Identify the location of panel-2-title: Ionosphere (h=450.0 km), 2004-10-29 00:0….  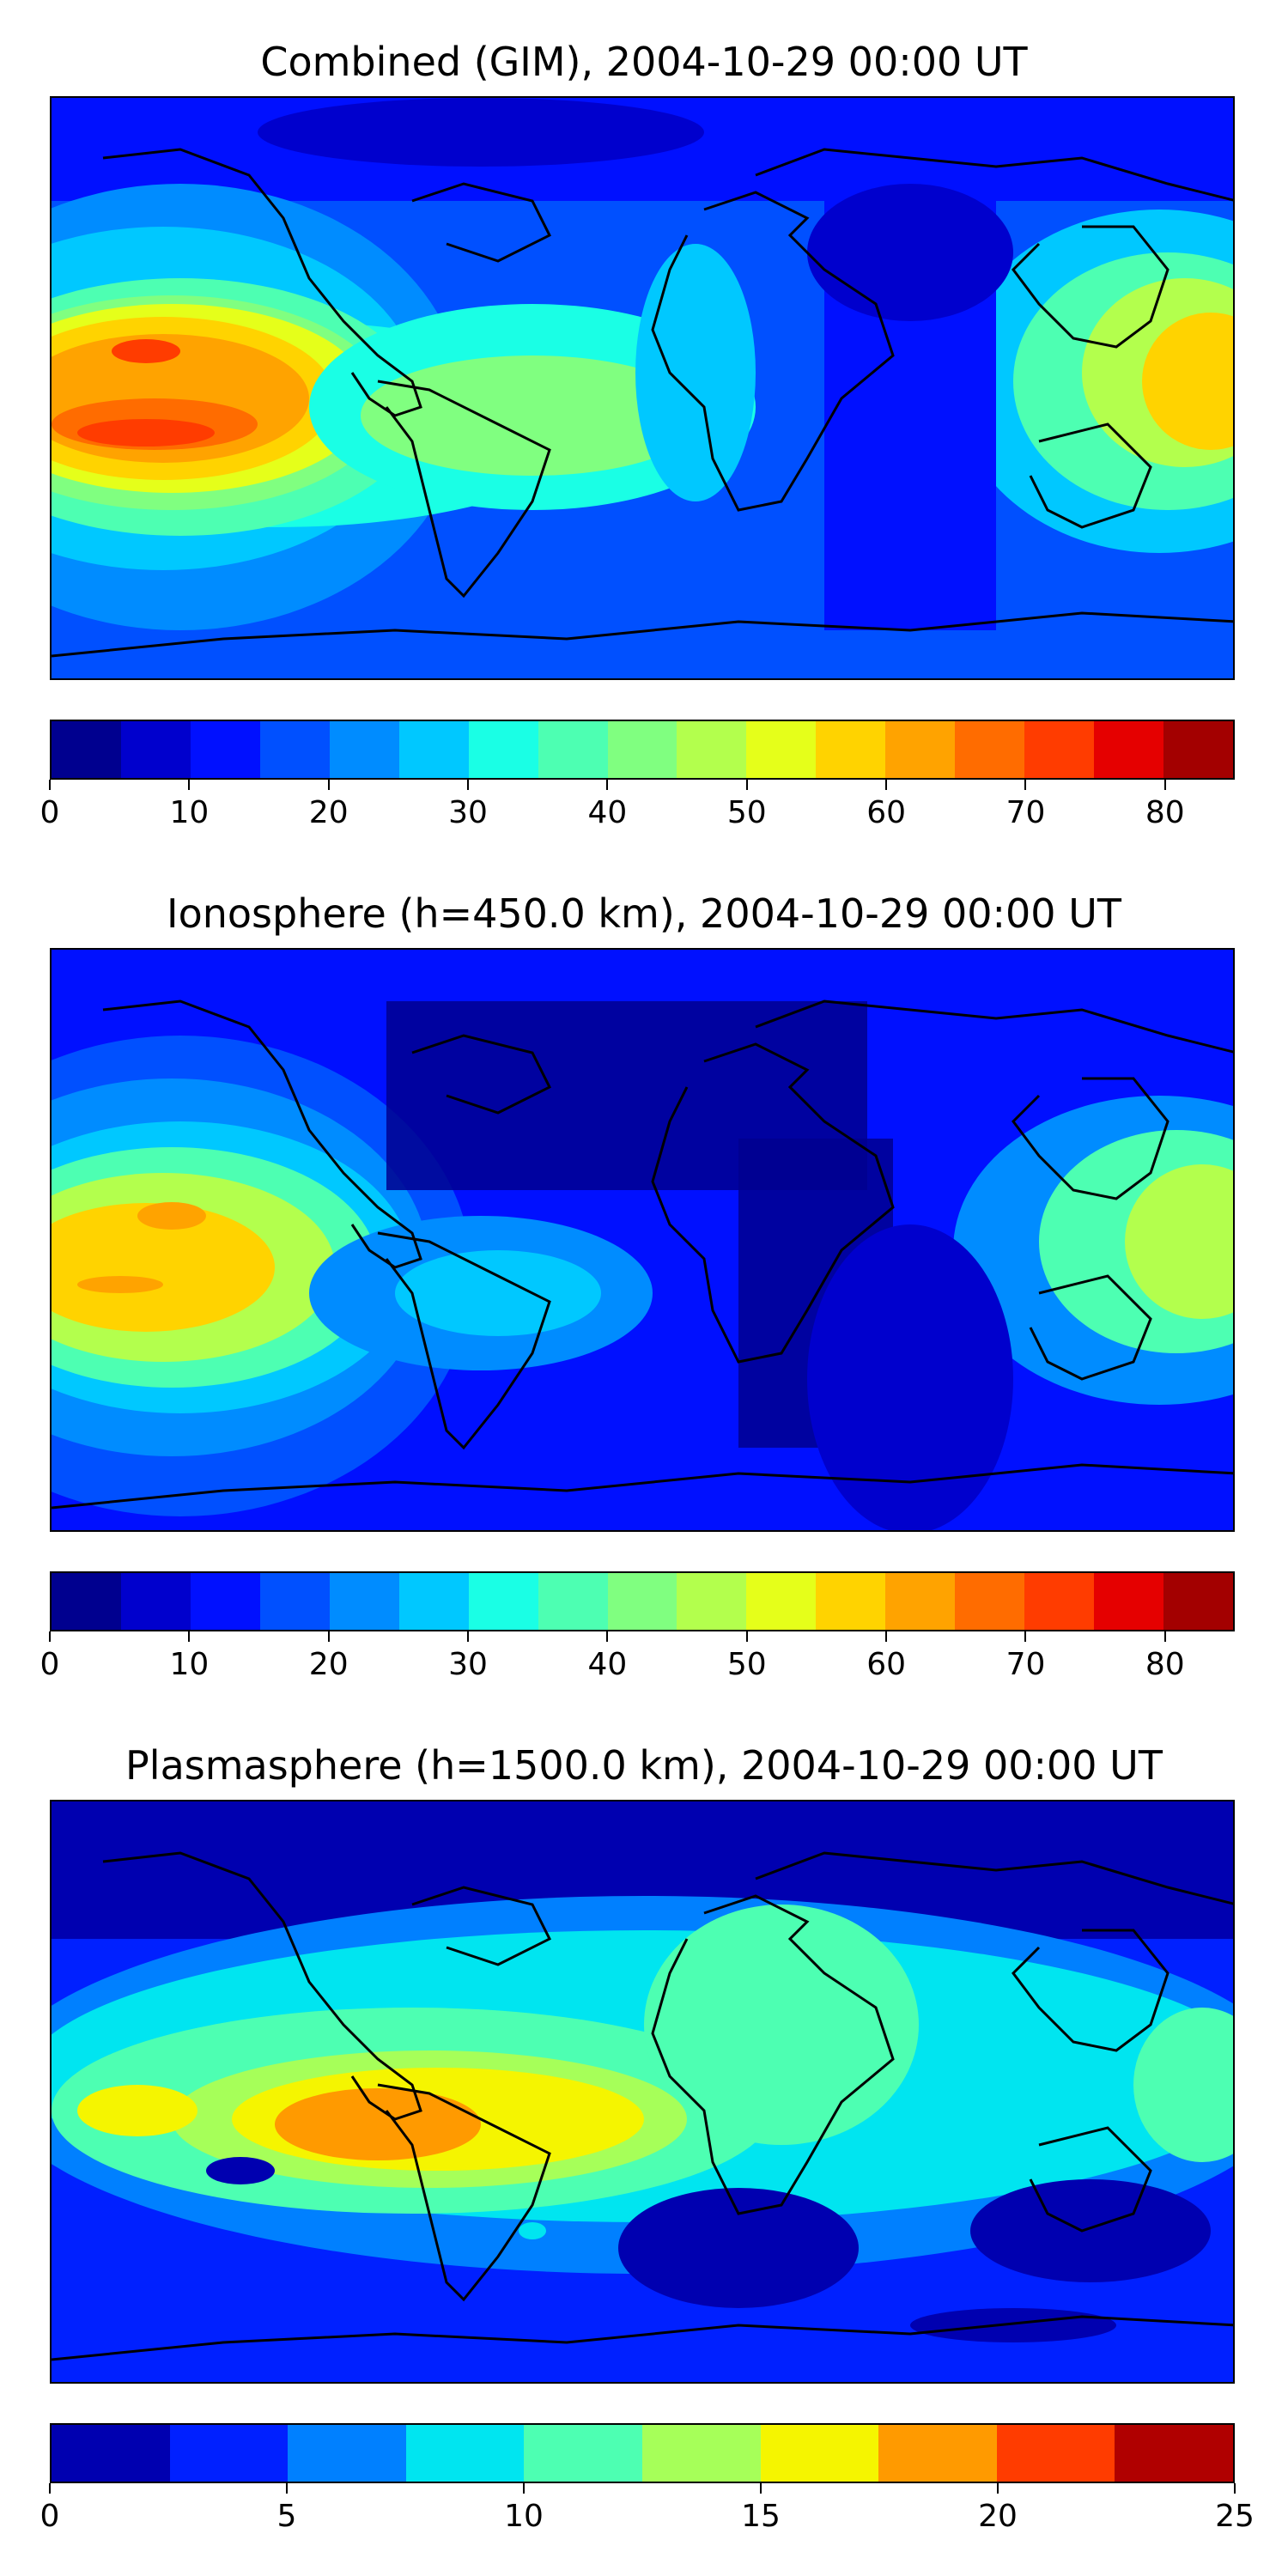
(644, 914).